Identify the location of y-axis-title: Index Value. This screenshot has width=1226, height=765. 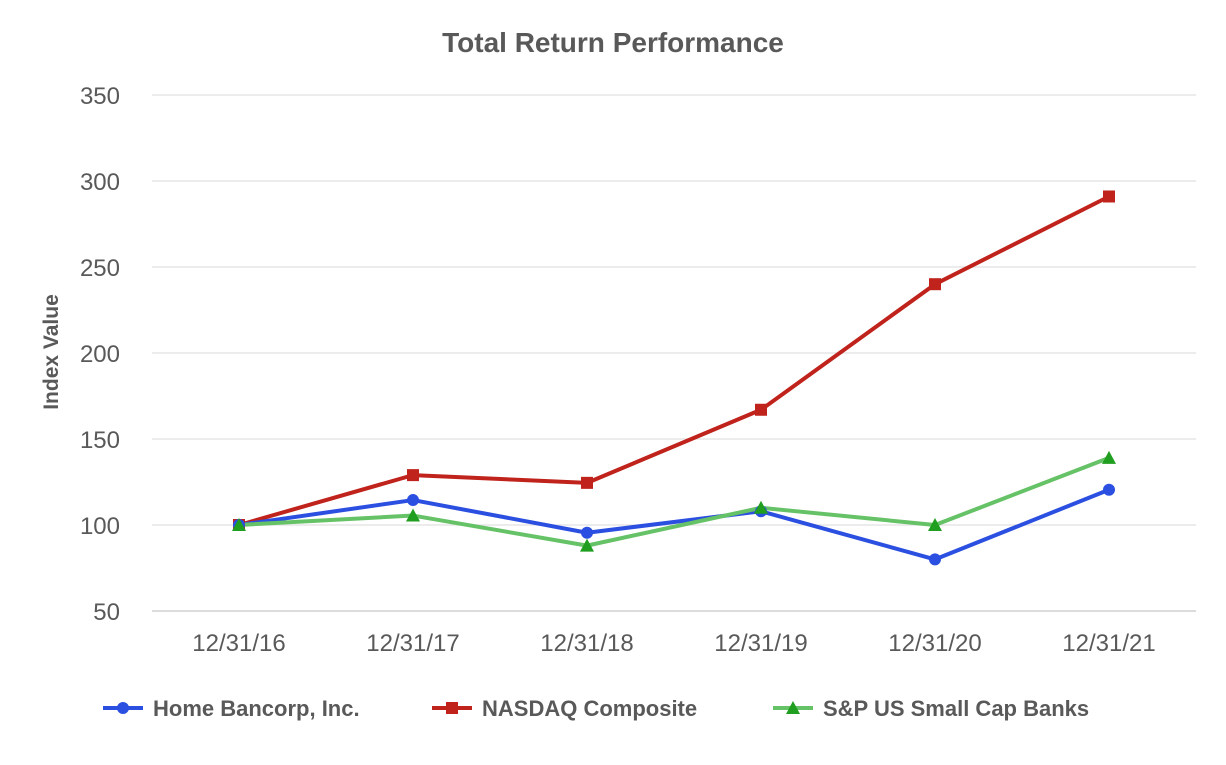
(51, 352).